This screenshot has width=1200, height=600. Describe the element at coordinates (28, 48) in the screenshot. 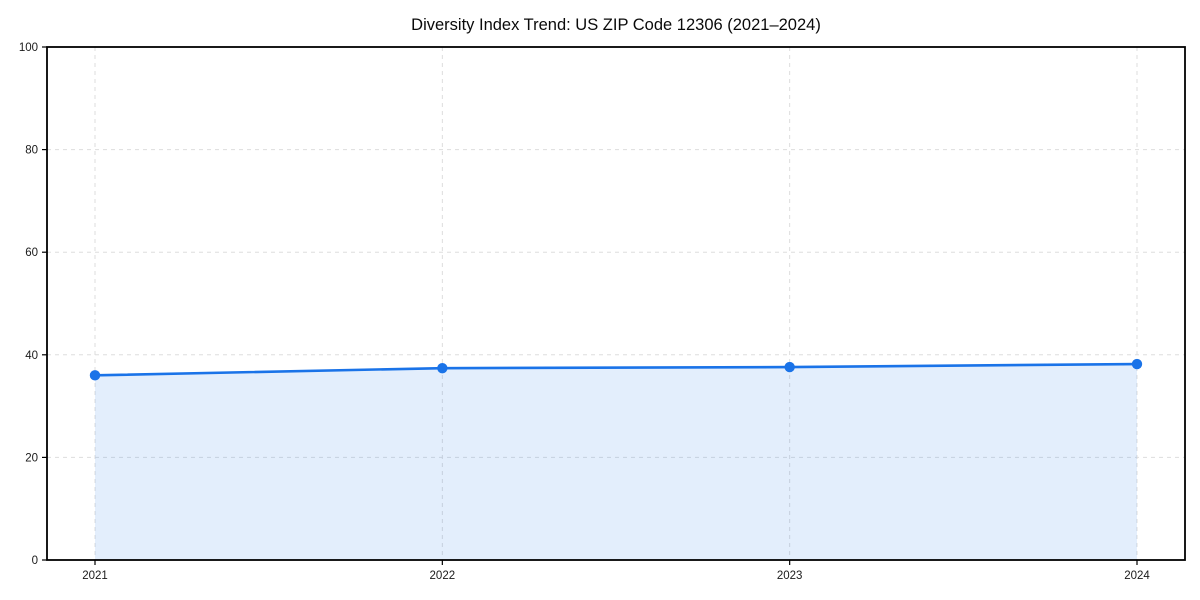

I see `y-tick-label-100: 100` at that location.